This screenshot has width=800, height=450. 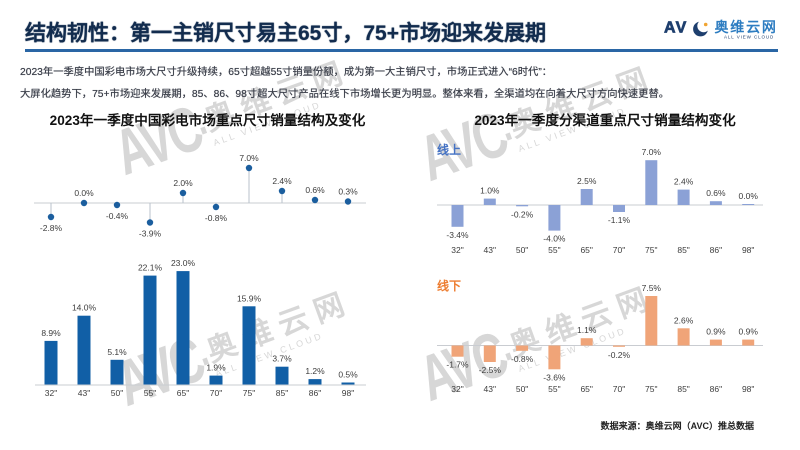 What do you see at coordinates (449, 149) in the screenshot?
I see `svg-text: 线上` at bounding box center [449, 149].